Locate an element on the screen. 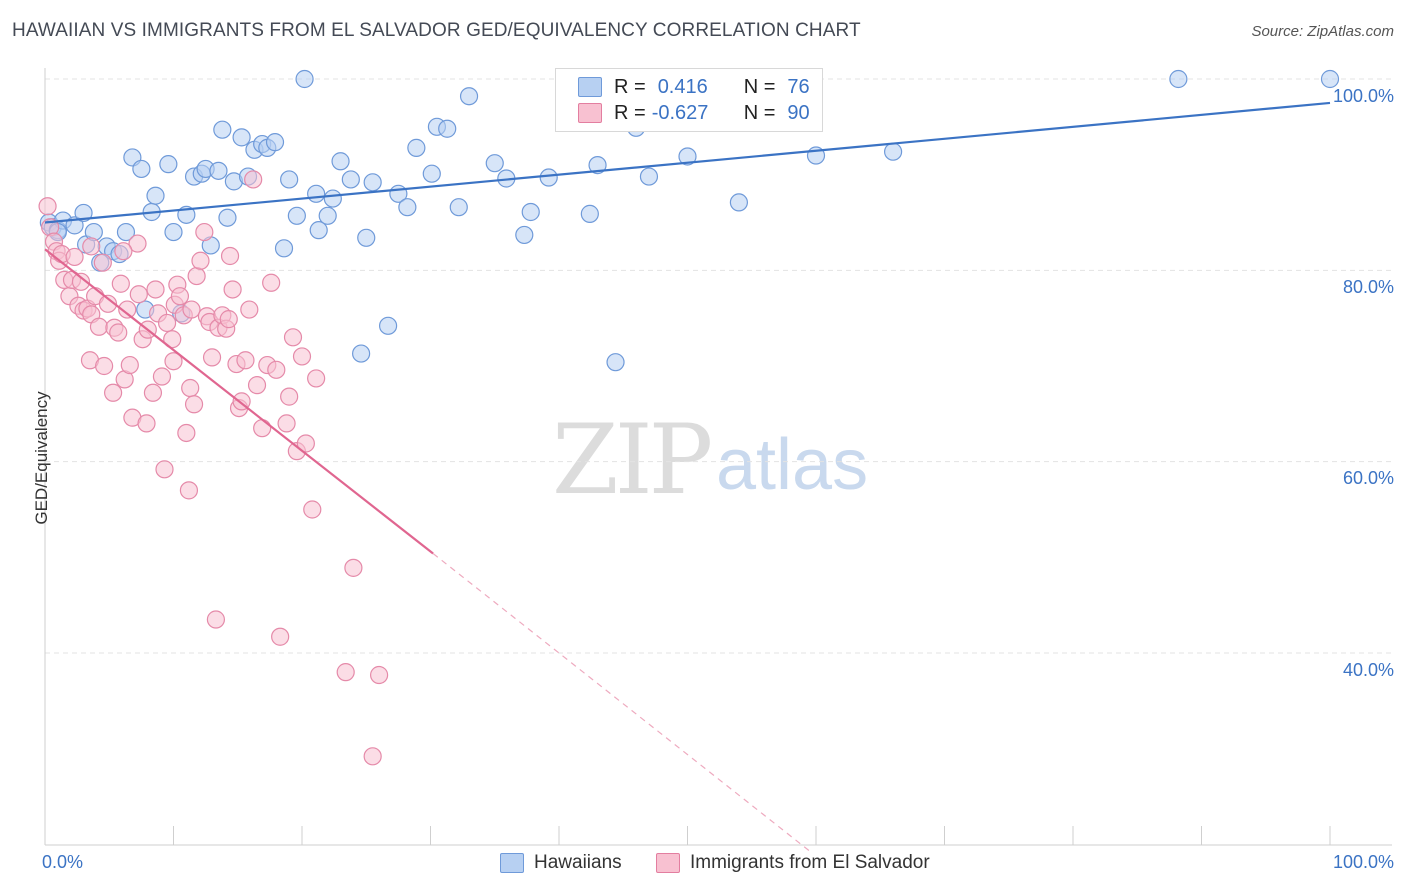  legend-row-el-salvador: R = -0.627 N = 90 is located at coordinates (694, 113).